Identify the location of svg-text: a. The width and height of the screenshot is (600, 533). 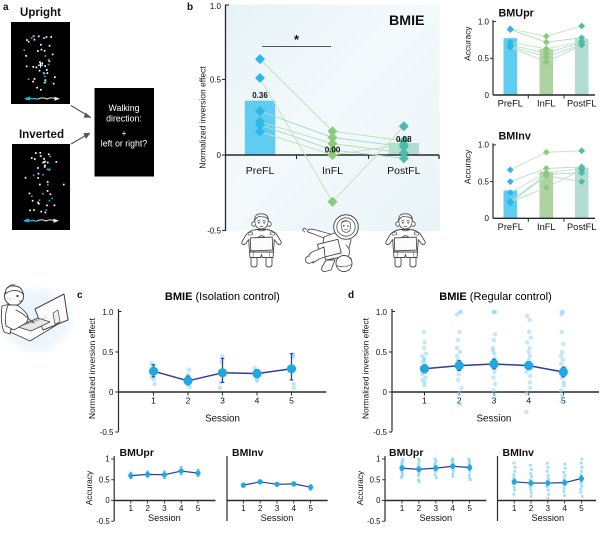
(6, 7).